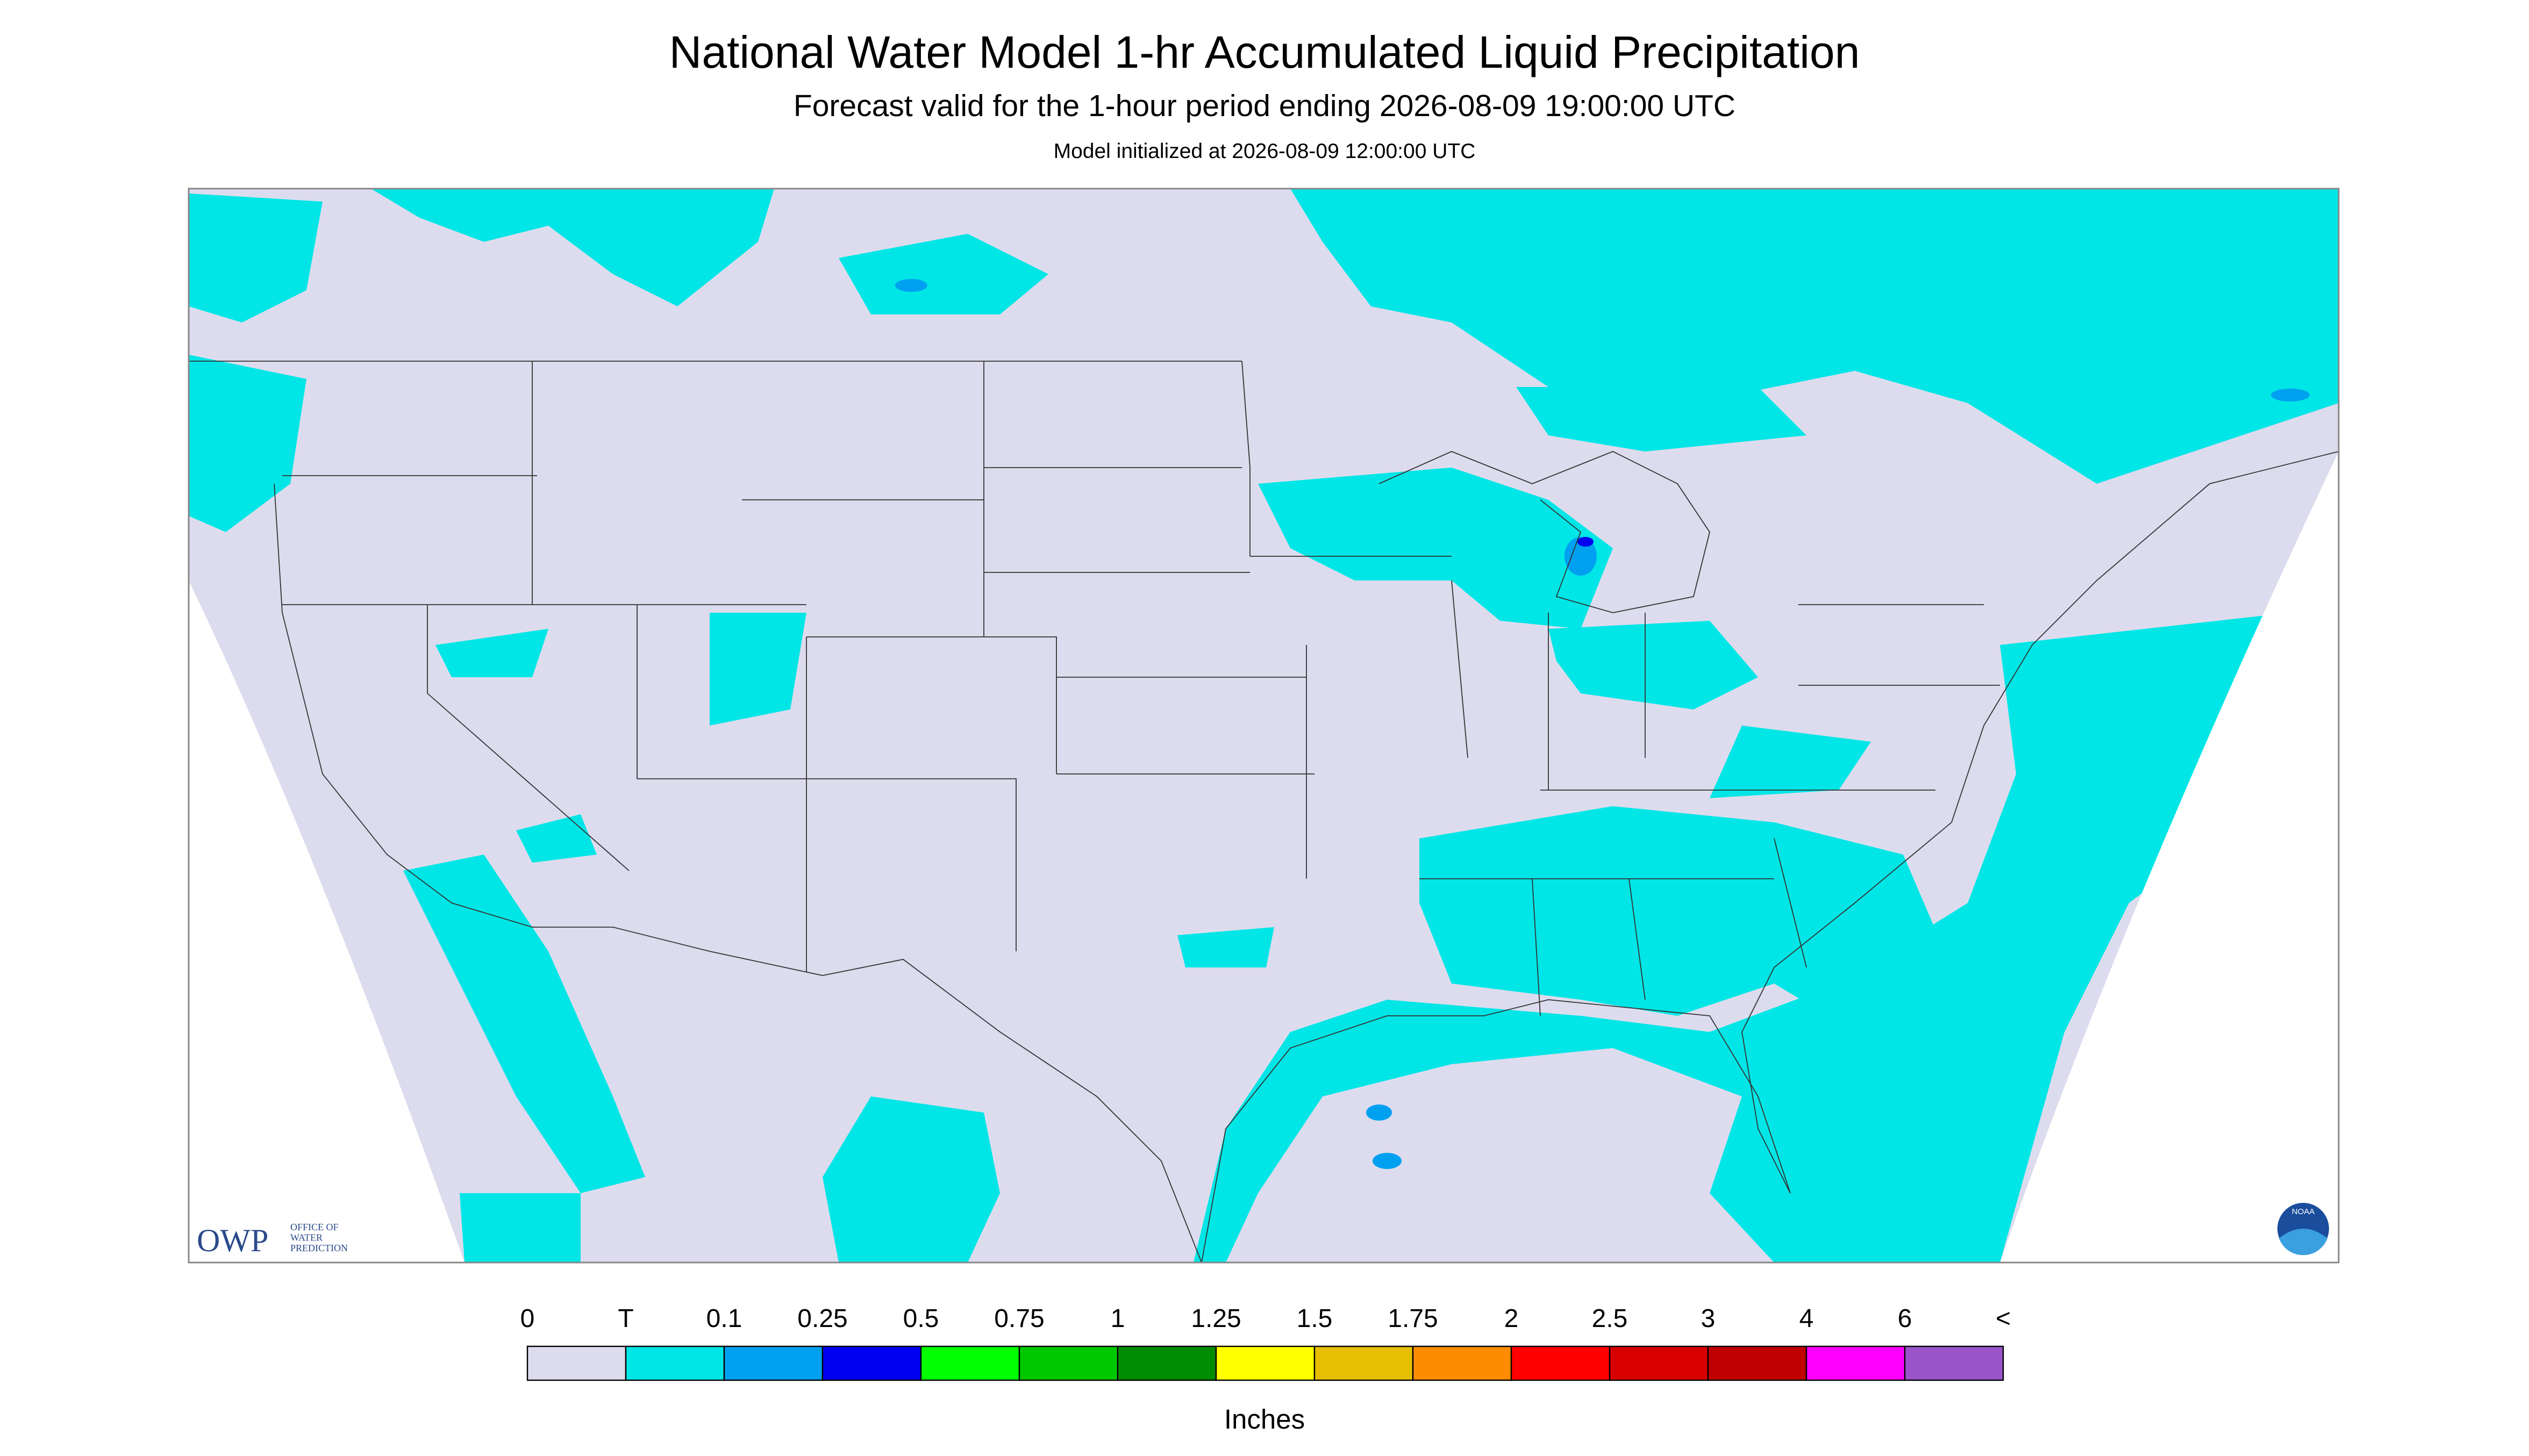  What do you see at coordinates (319, 1248) in the screenshot?
I see `owp-logo-line: PREDICTION` at bounding box center [319, 1248].